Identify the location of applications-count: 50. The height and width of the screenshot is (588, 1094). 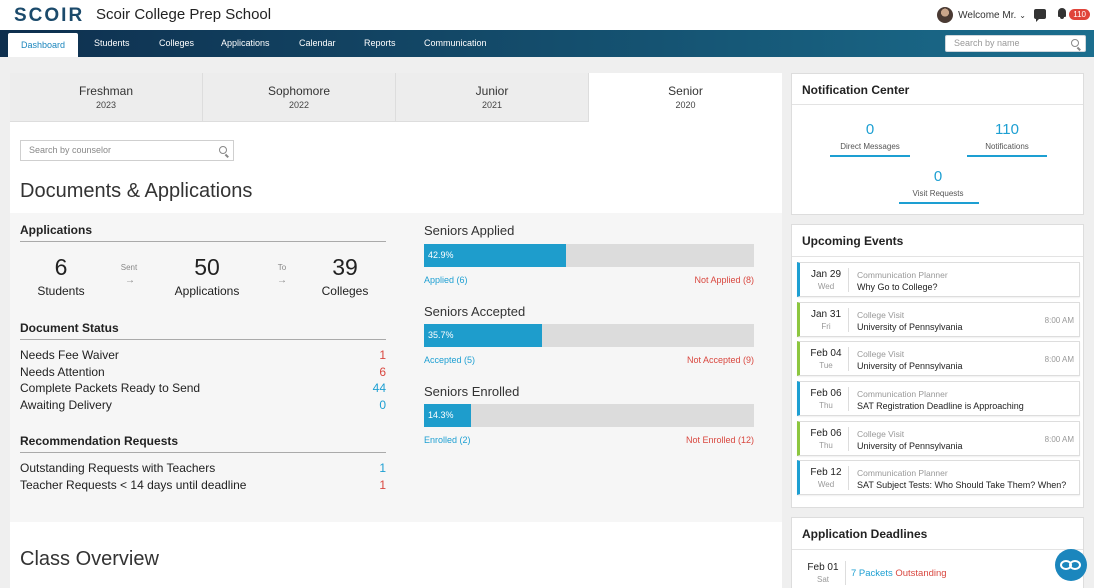
(207, 267).